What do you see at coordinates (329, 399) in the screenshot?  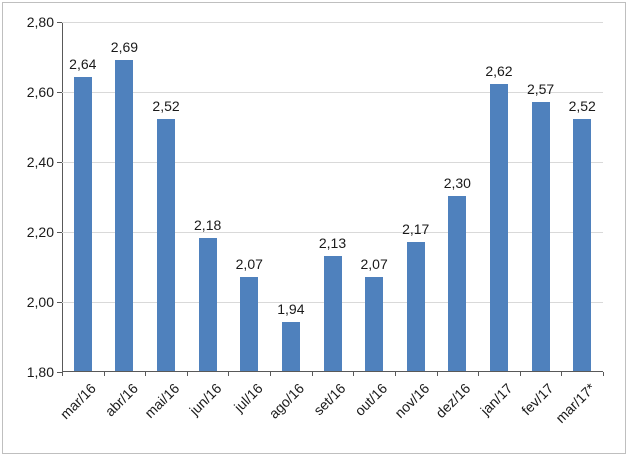 I see `x-axis-tick-label: set/16` at bounding box center [329, 399].